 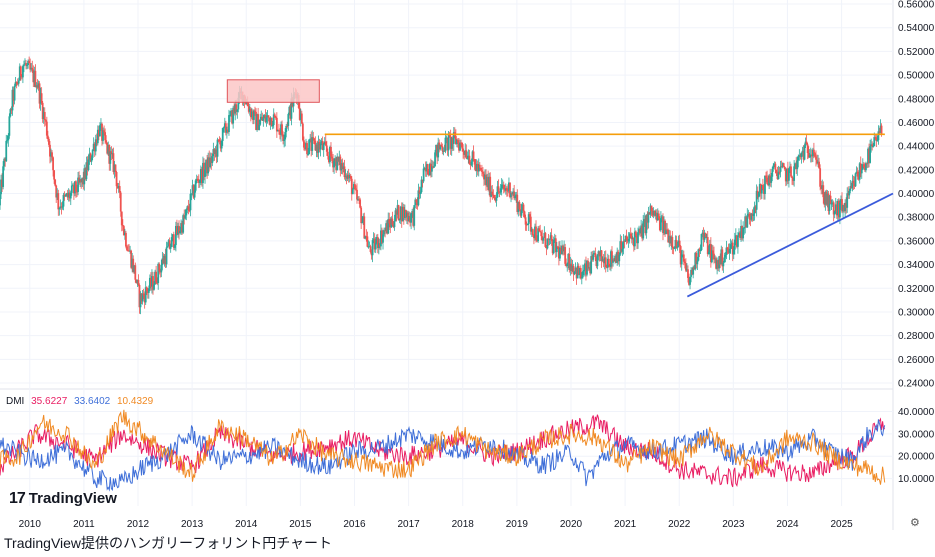 I want to click on time-tick-label: 2024, so click(x=787, y=524).